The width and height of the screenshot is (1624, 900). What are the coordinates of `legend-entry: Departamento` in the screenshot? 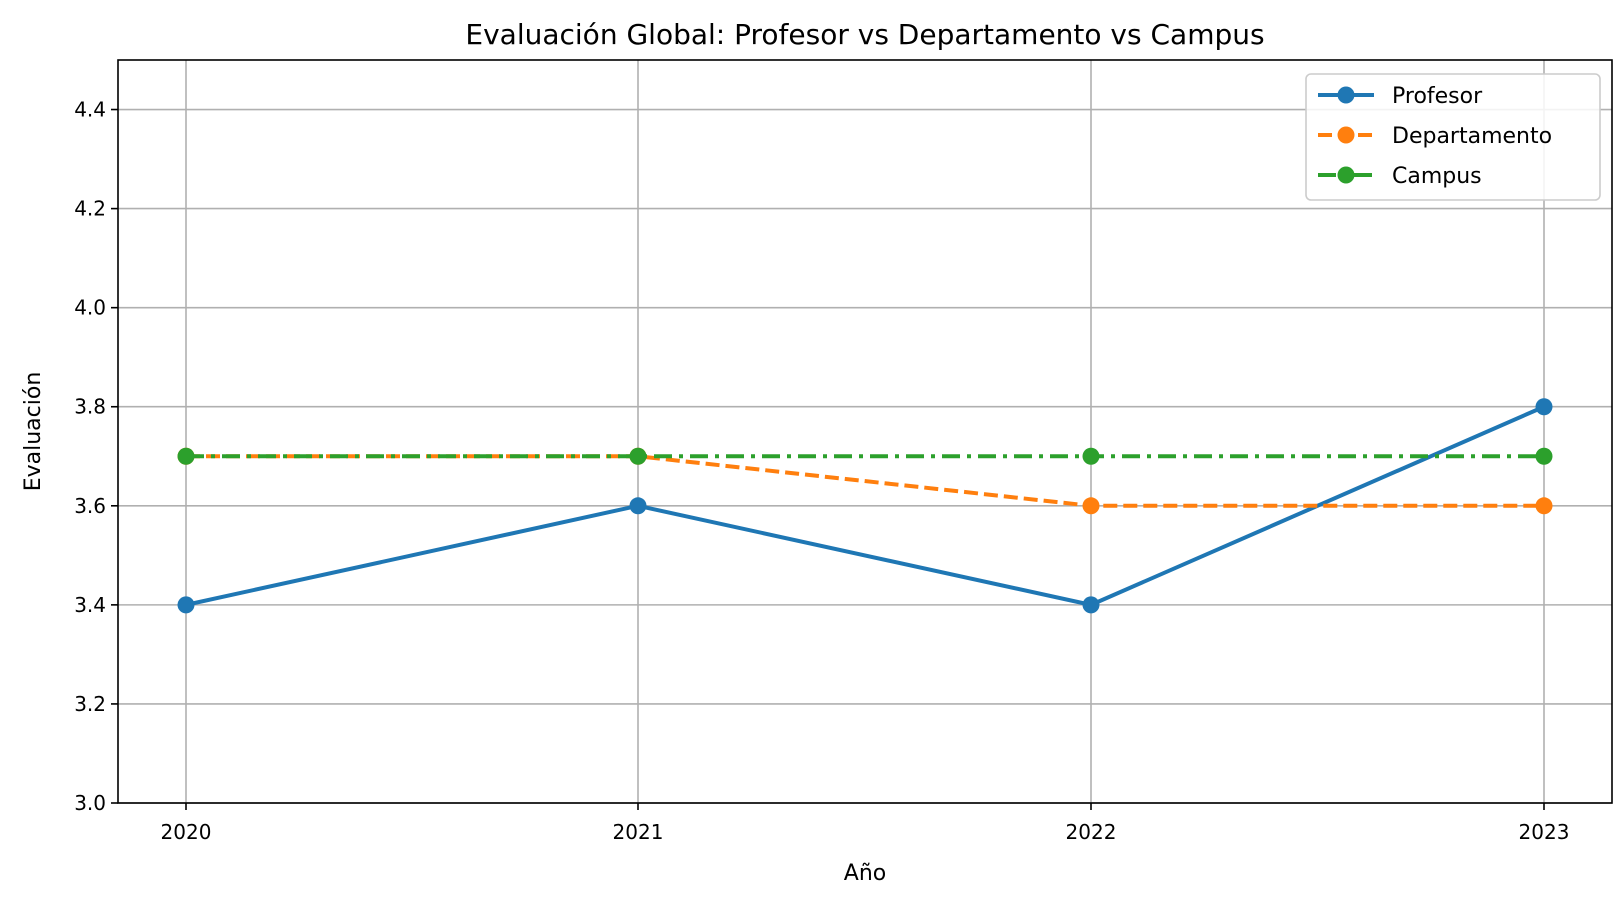 It's located at (1435, 136).